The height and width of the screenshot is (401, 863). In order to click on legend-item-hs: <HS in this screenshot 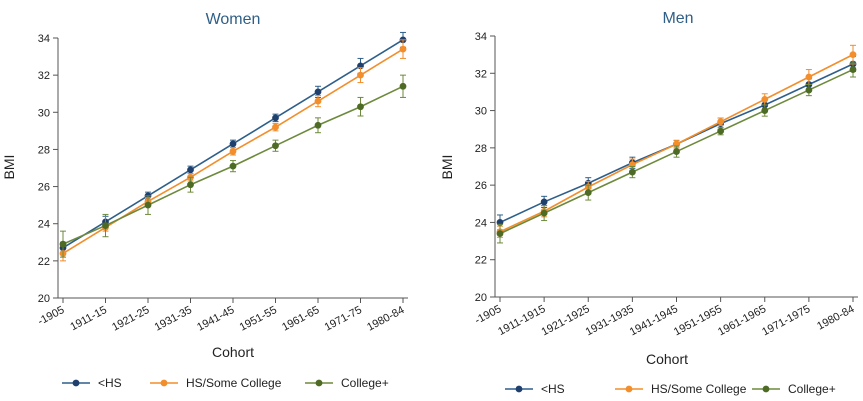, I will do `click(535, 389)`.